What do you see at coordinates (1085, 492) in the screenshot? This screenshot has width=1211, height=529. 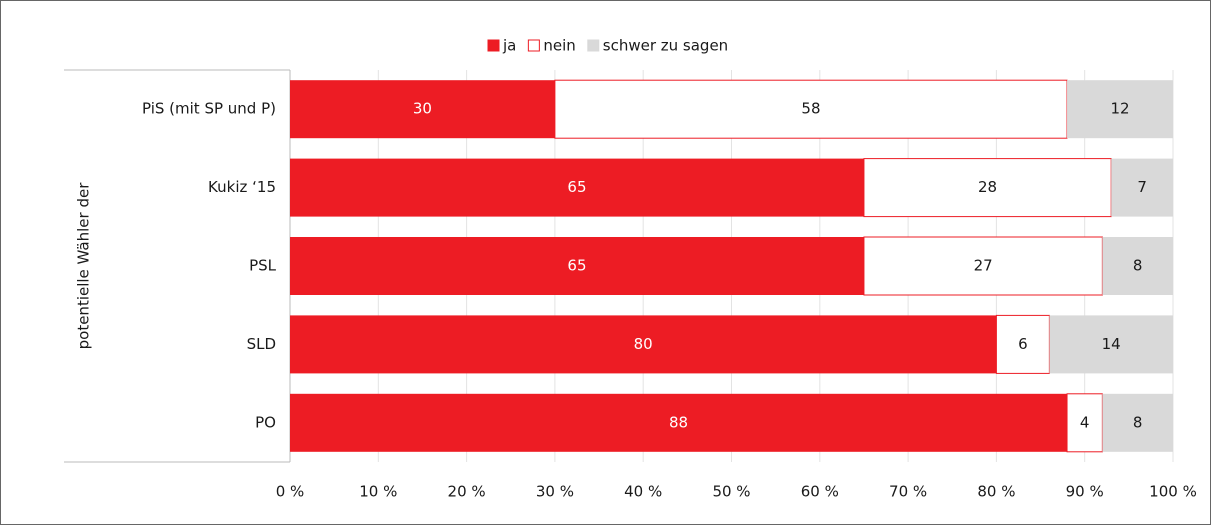 I see `x-tick-label: 90 %` at bounding box center [1085, 492].